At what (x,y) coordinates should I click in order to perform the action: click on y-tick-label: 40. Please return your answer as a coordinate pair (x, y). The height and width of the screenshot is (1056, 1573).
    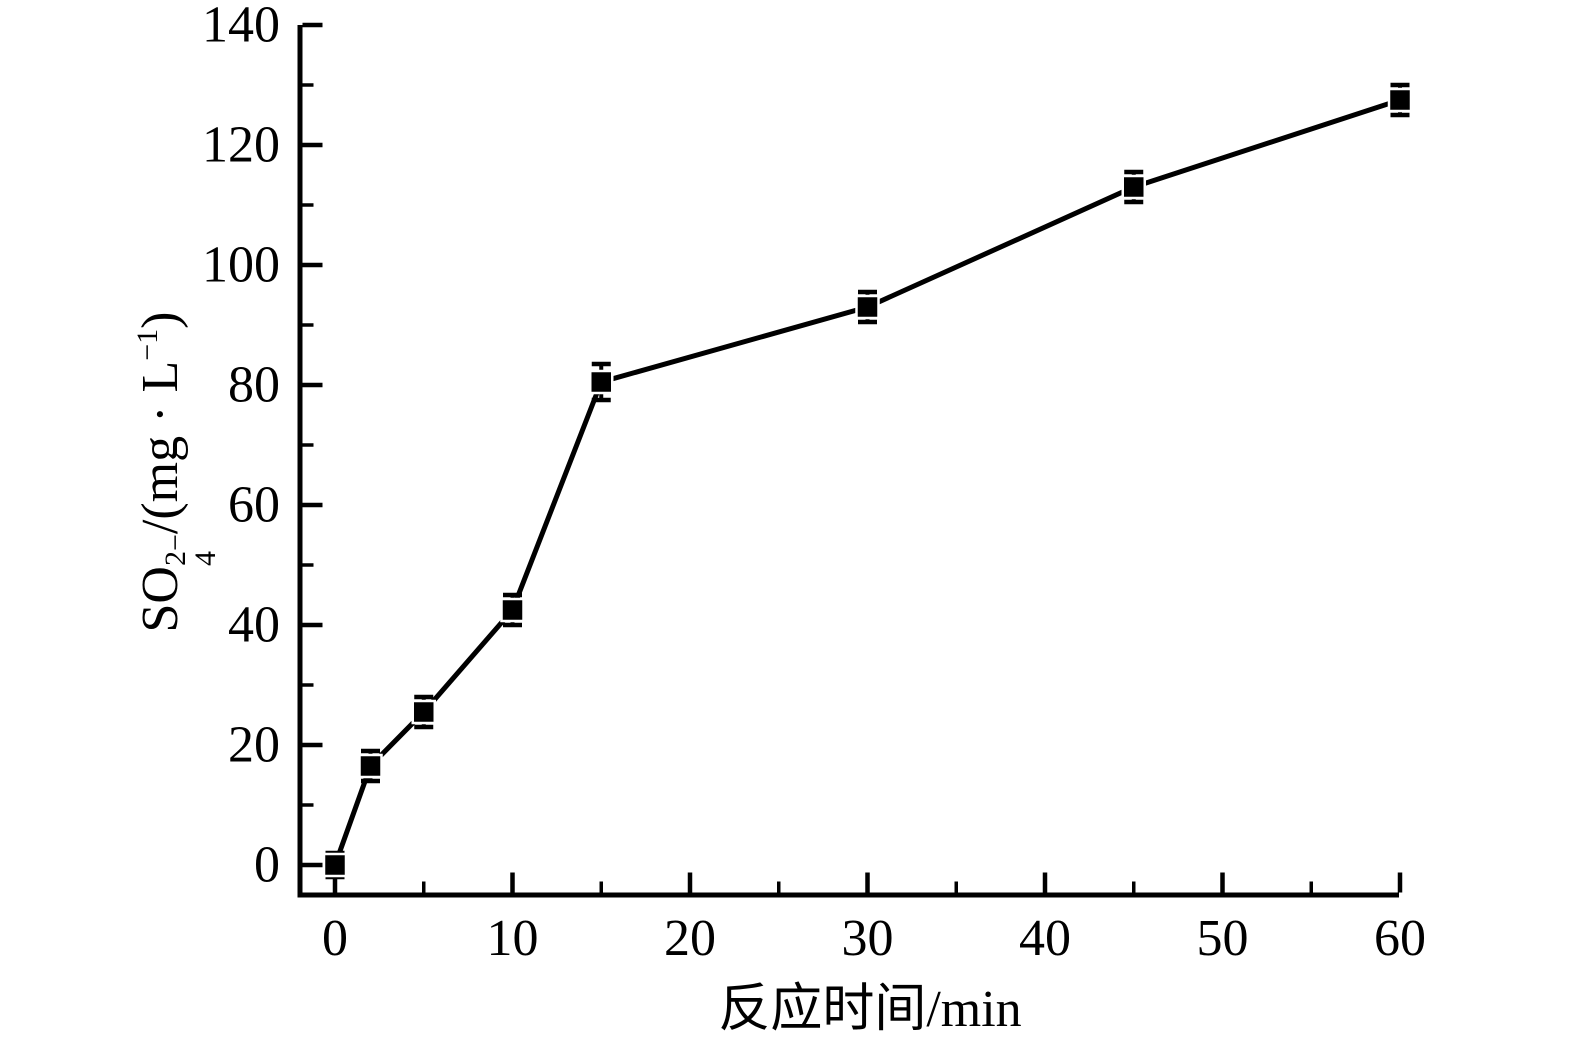
    Looking at the image, I should click on (254, 625).